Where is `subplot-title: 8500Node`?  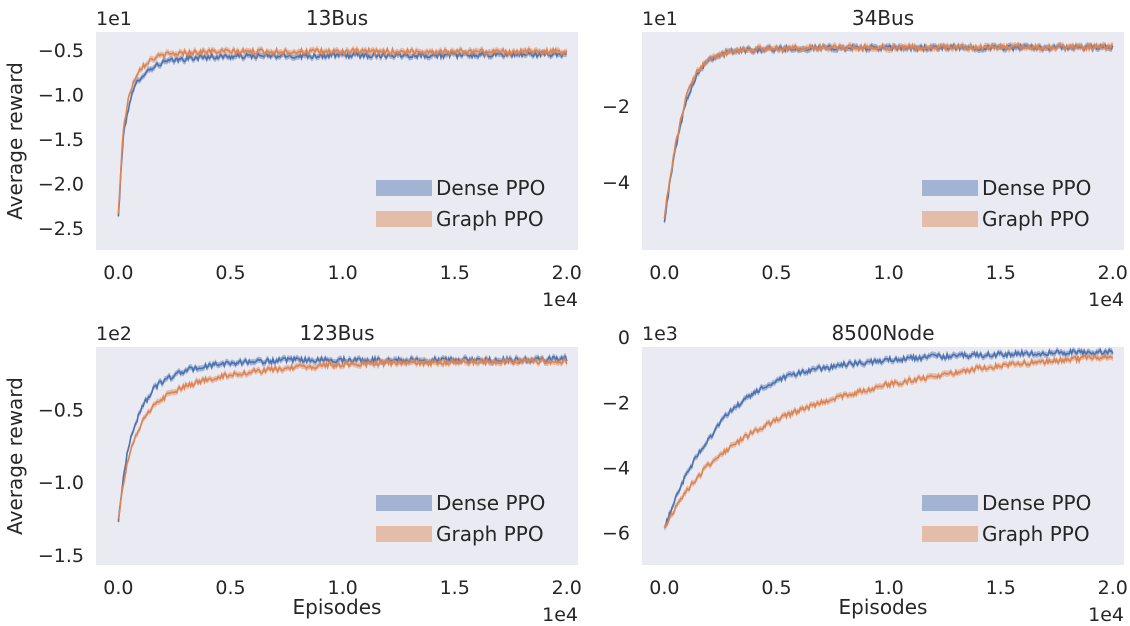
subplot-title: 8500Node is located at coordinates (882, 333).